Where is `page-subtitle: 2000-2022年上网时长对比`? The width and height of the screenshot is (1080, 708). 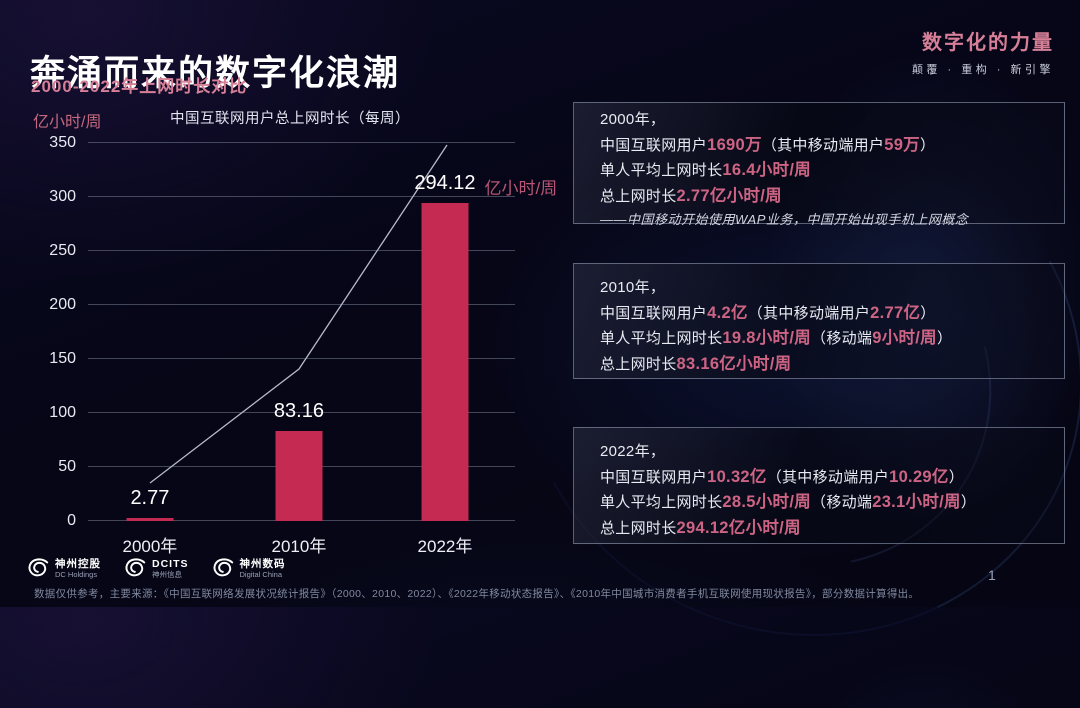
page-subtitle: 2000-2022年上网时长对比 is located at coordinates (139, 86).